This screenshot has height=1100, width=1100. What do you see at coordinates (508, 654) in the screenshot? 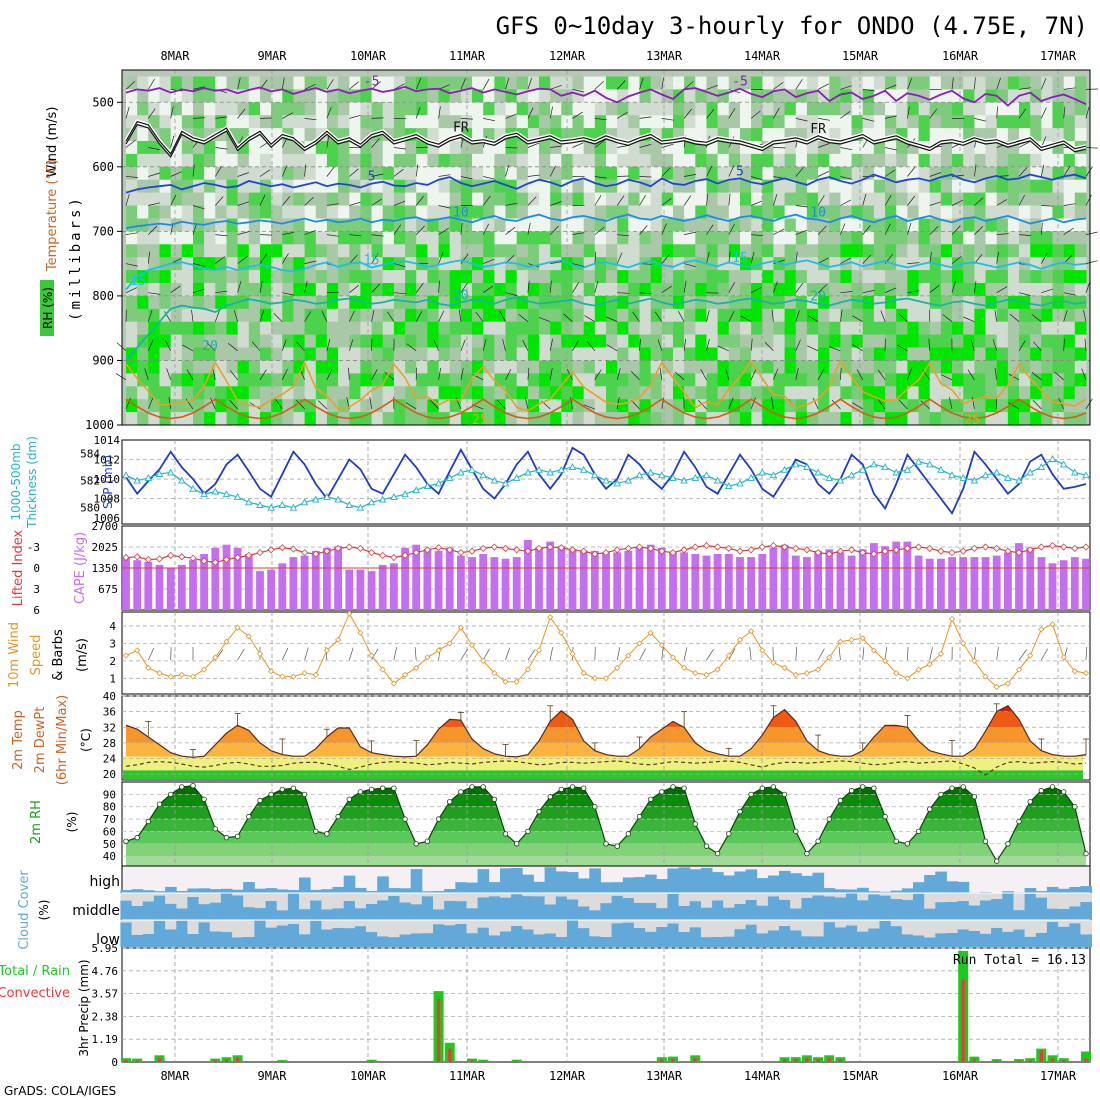
I see `wind10-barb` at bounding box center [508, 654].